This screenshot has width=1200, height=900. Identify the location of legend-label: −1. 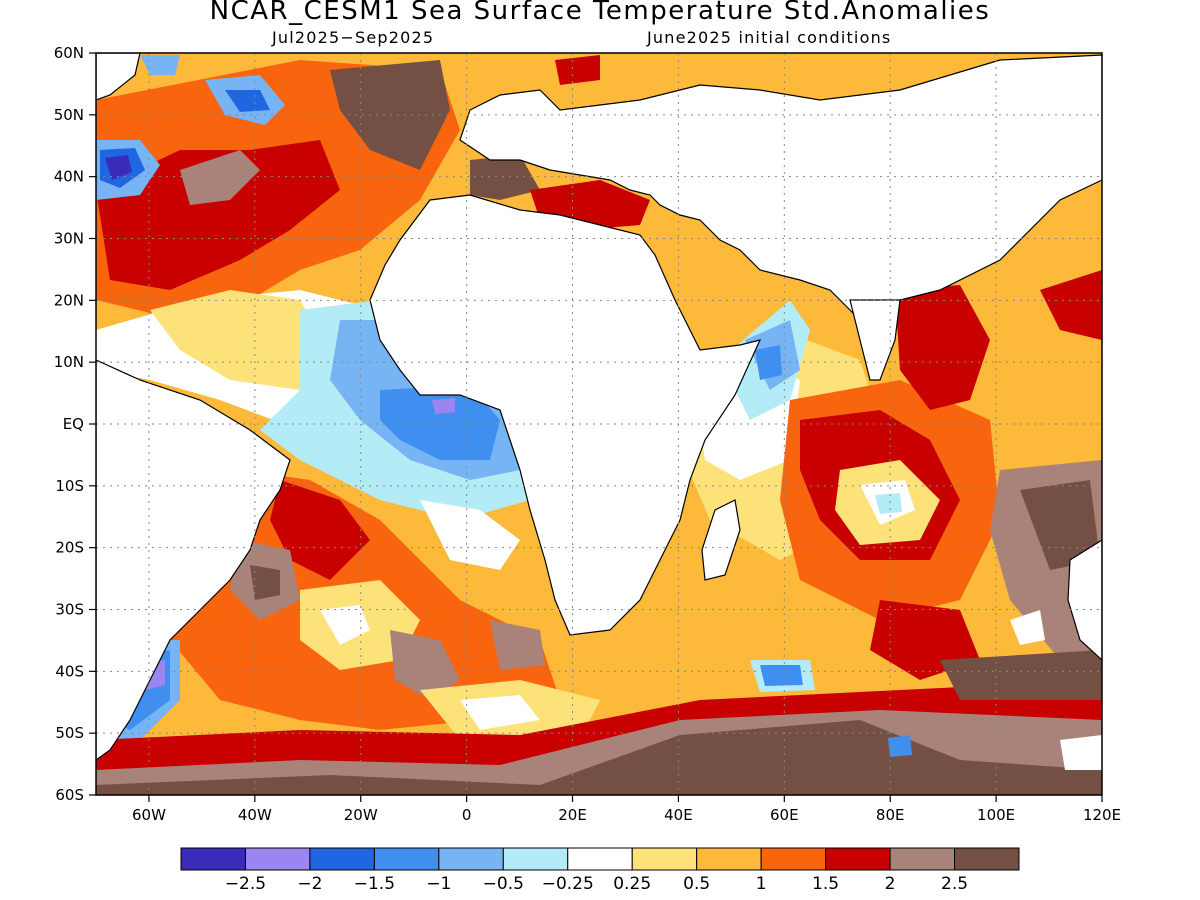
(438, 884).